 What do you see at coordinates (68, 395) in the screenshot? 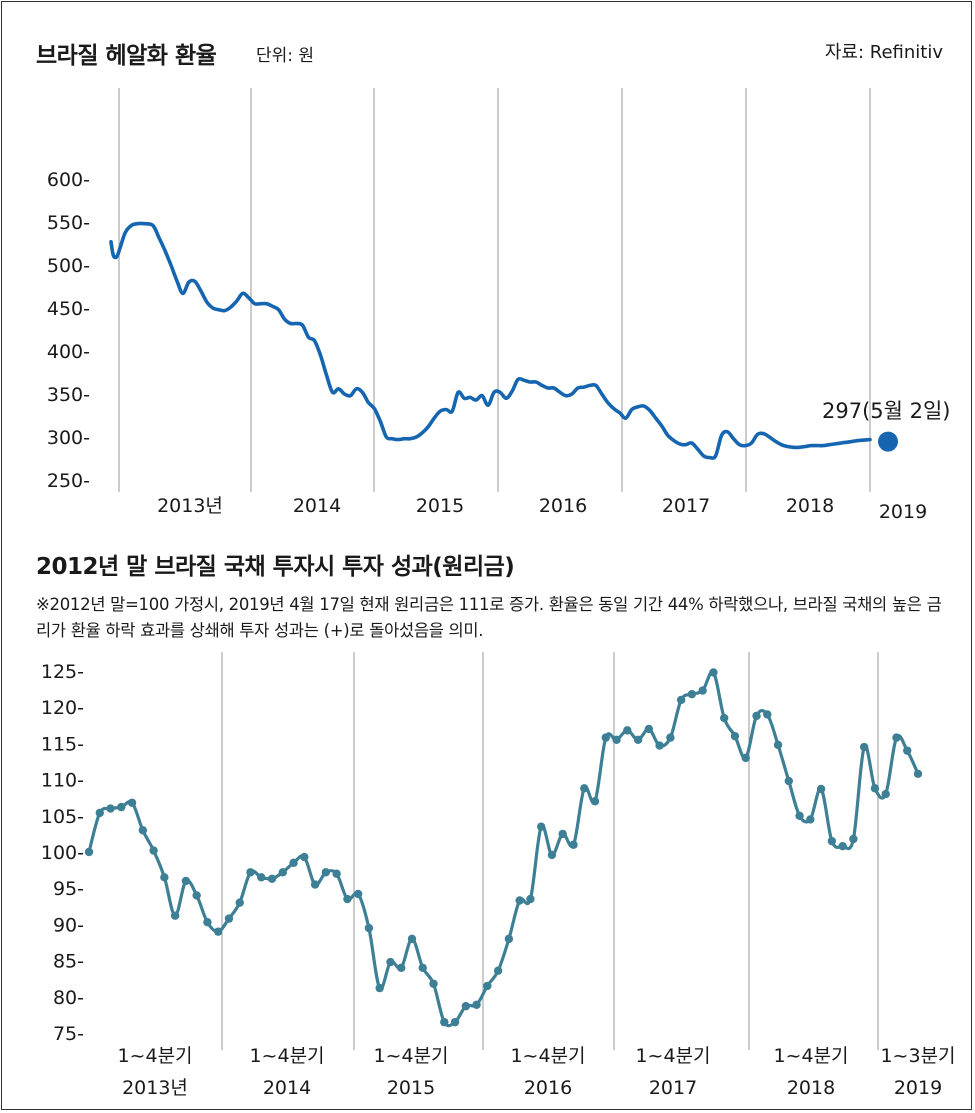
I see `y-tick-label: 350-` at bounding box center [68, 395].